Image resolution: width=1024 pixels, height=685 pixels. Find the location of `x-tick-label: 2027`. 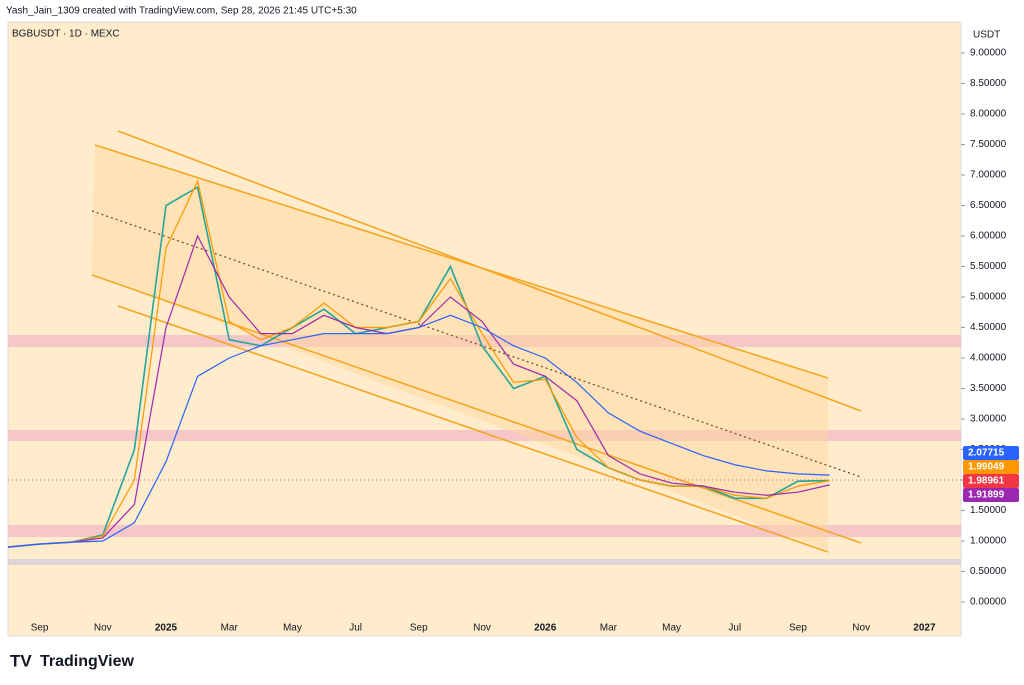

x-tick-label: 2027 is located at coordinates (924, 628).